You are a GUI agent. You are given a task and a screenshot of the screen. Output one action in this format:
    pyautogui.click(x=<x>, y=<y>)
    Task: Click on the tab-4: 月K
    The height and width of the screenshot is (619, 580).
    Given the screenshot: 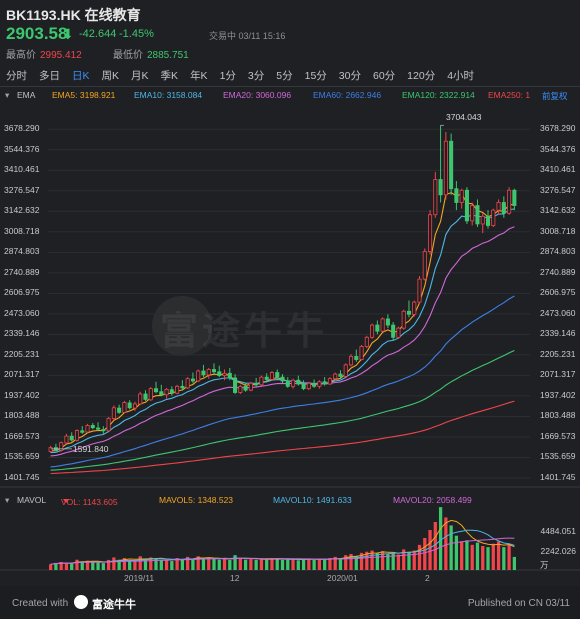 What is the action you would take?
    pyautogui.click(x=140, y=75)
    